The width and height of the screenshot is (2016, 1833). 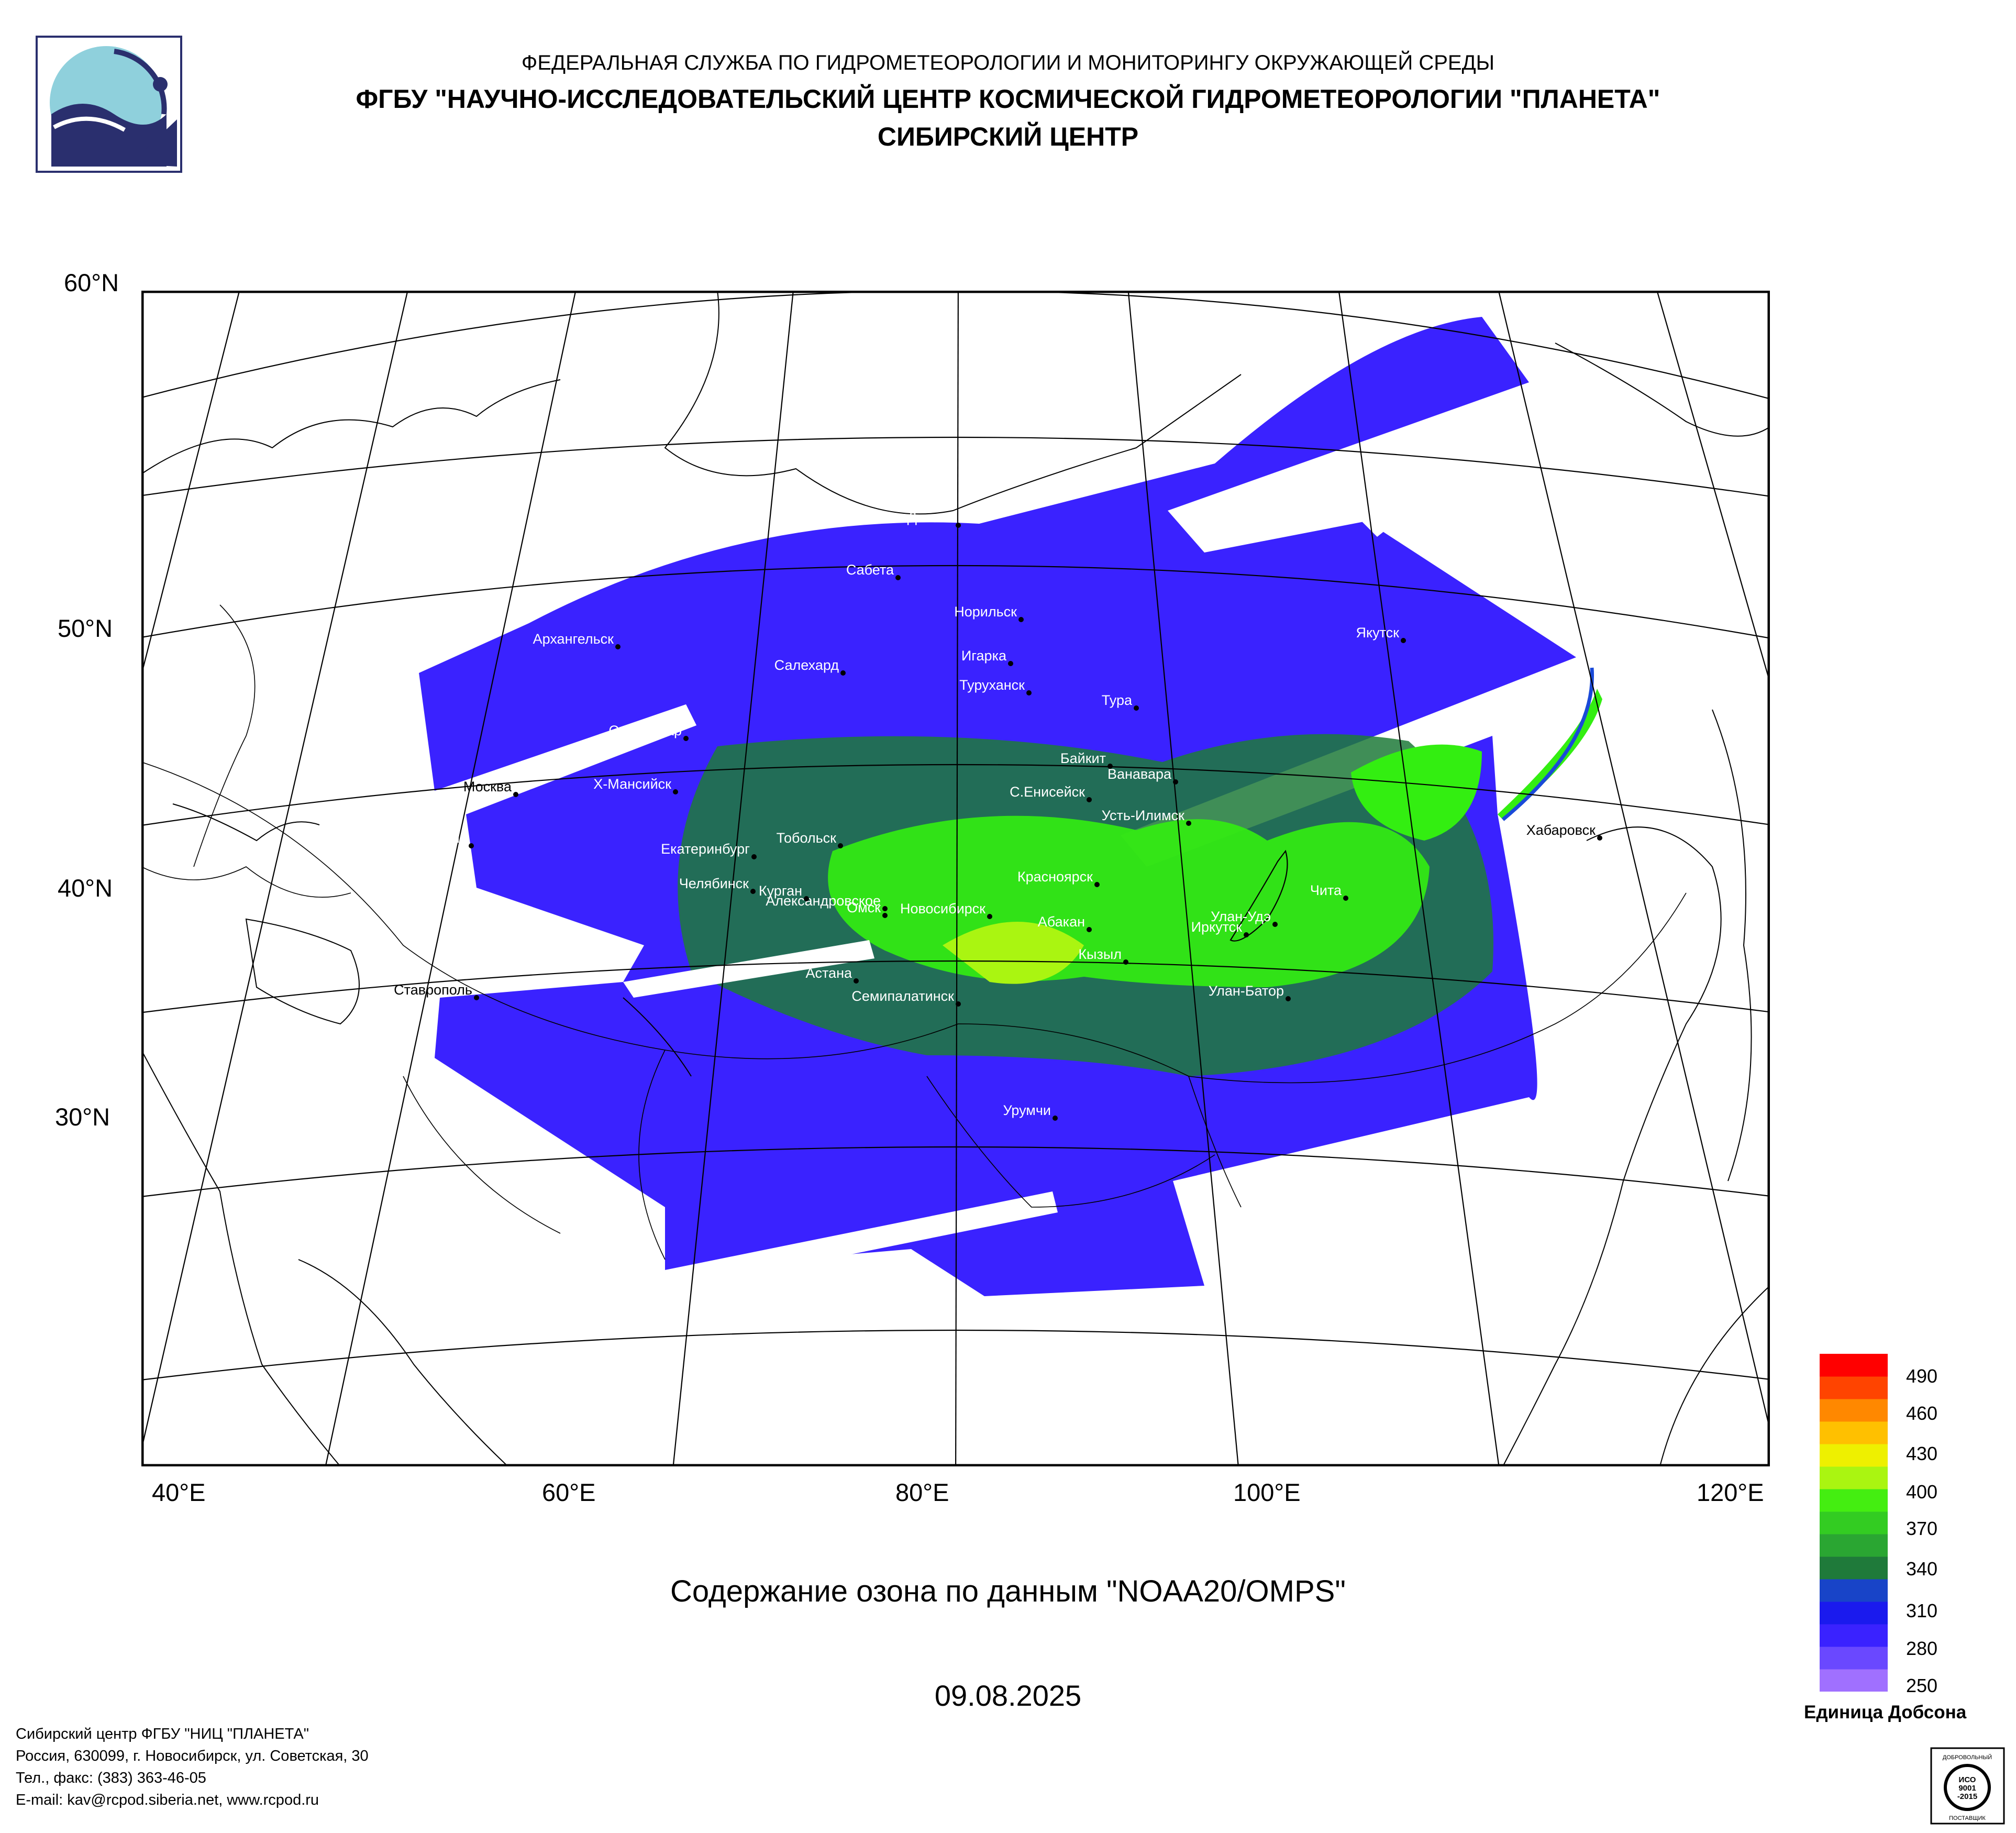 I want to click on city-28-label: Улан-Удэ, so click(x=1241, y=916).